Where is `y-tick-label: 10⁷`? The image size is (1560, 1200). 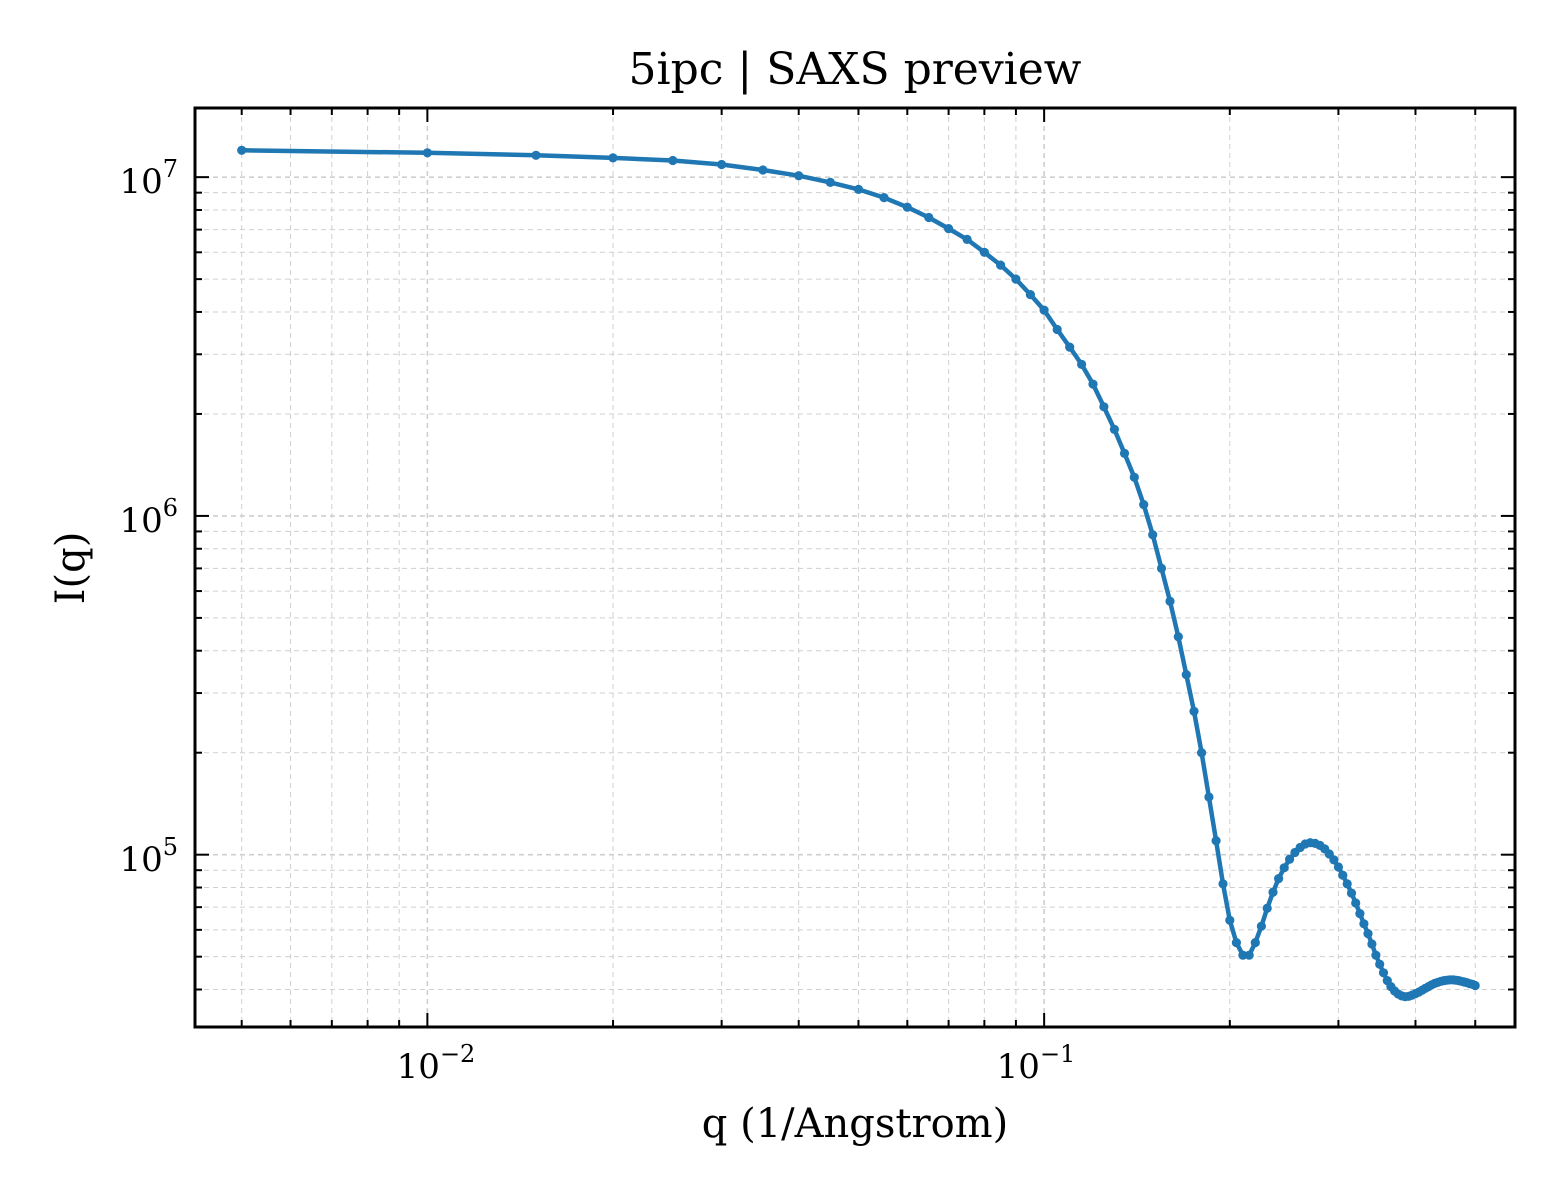
y-tick-label: 10⁷ is located at coordinates (148, 178).